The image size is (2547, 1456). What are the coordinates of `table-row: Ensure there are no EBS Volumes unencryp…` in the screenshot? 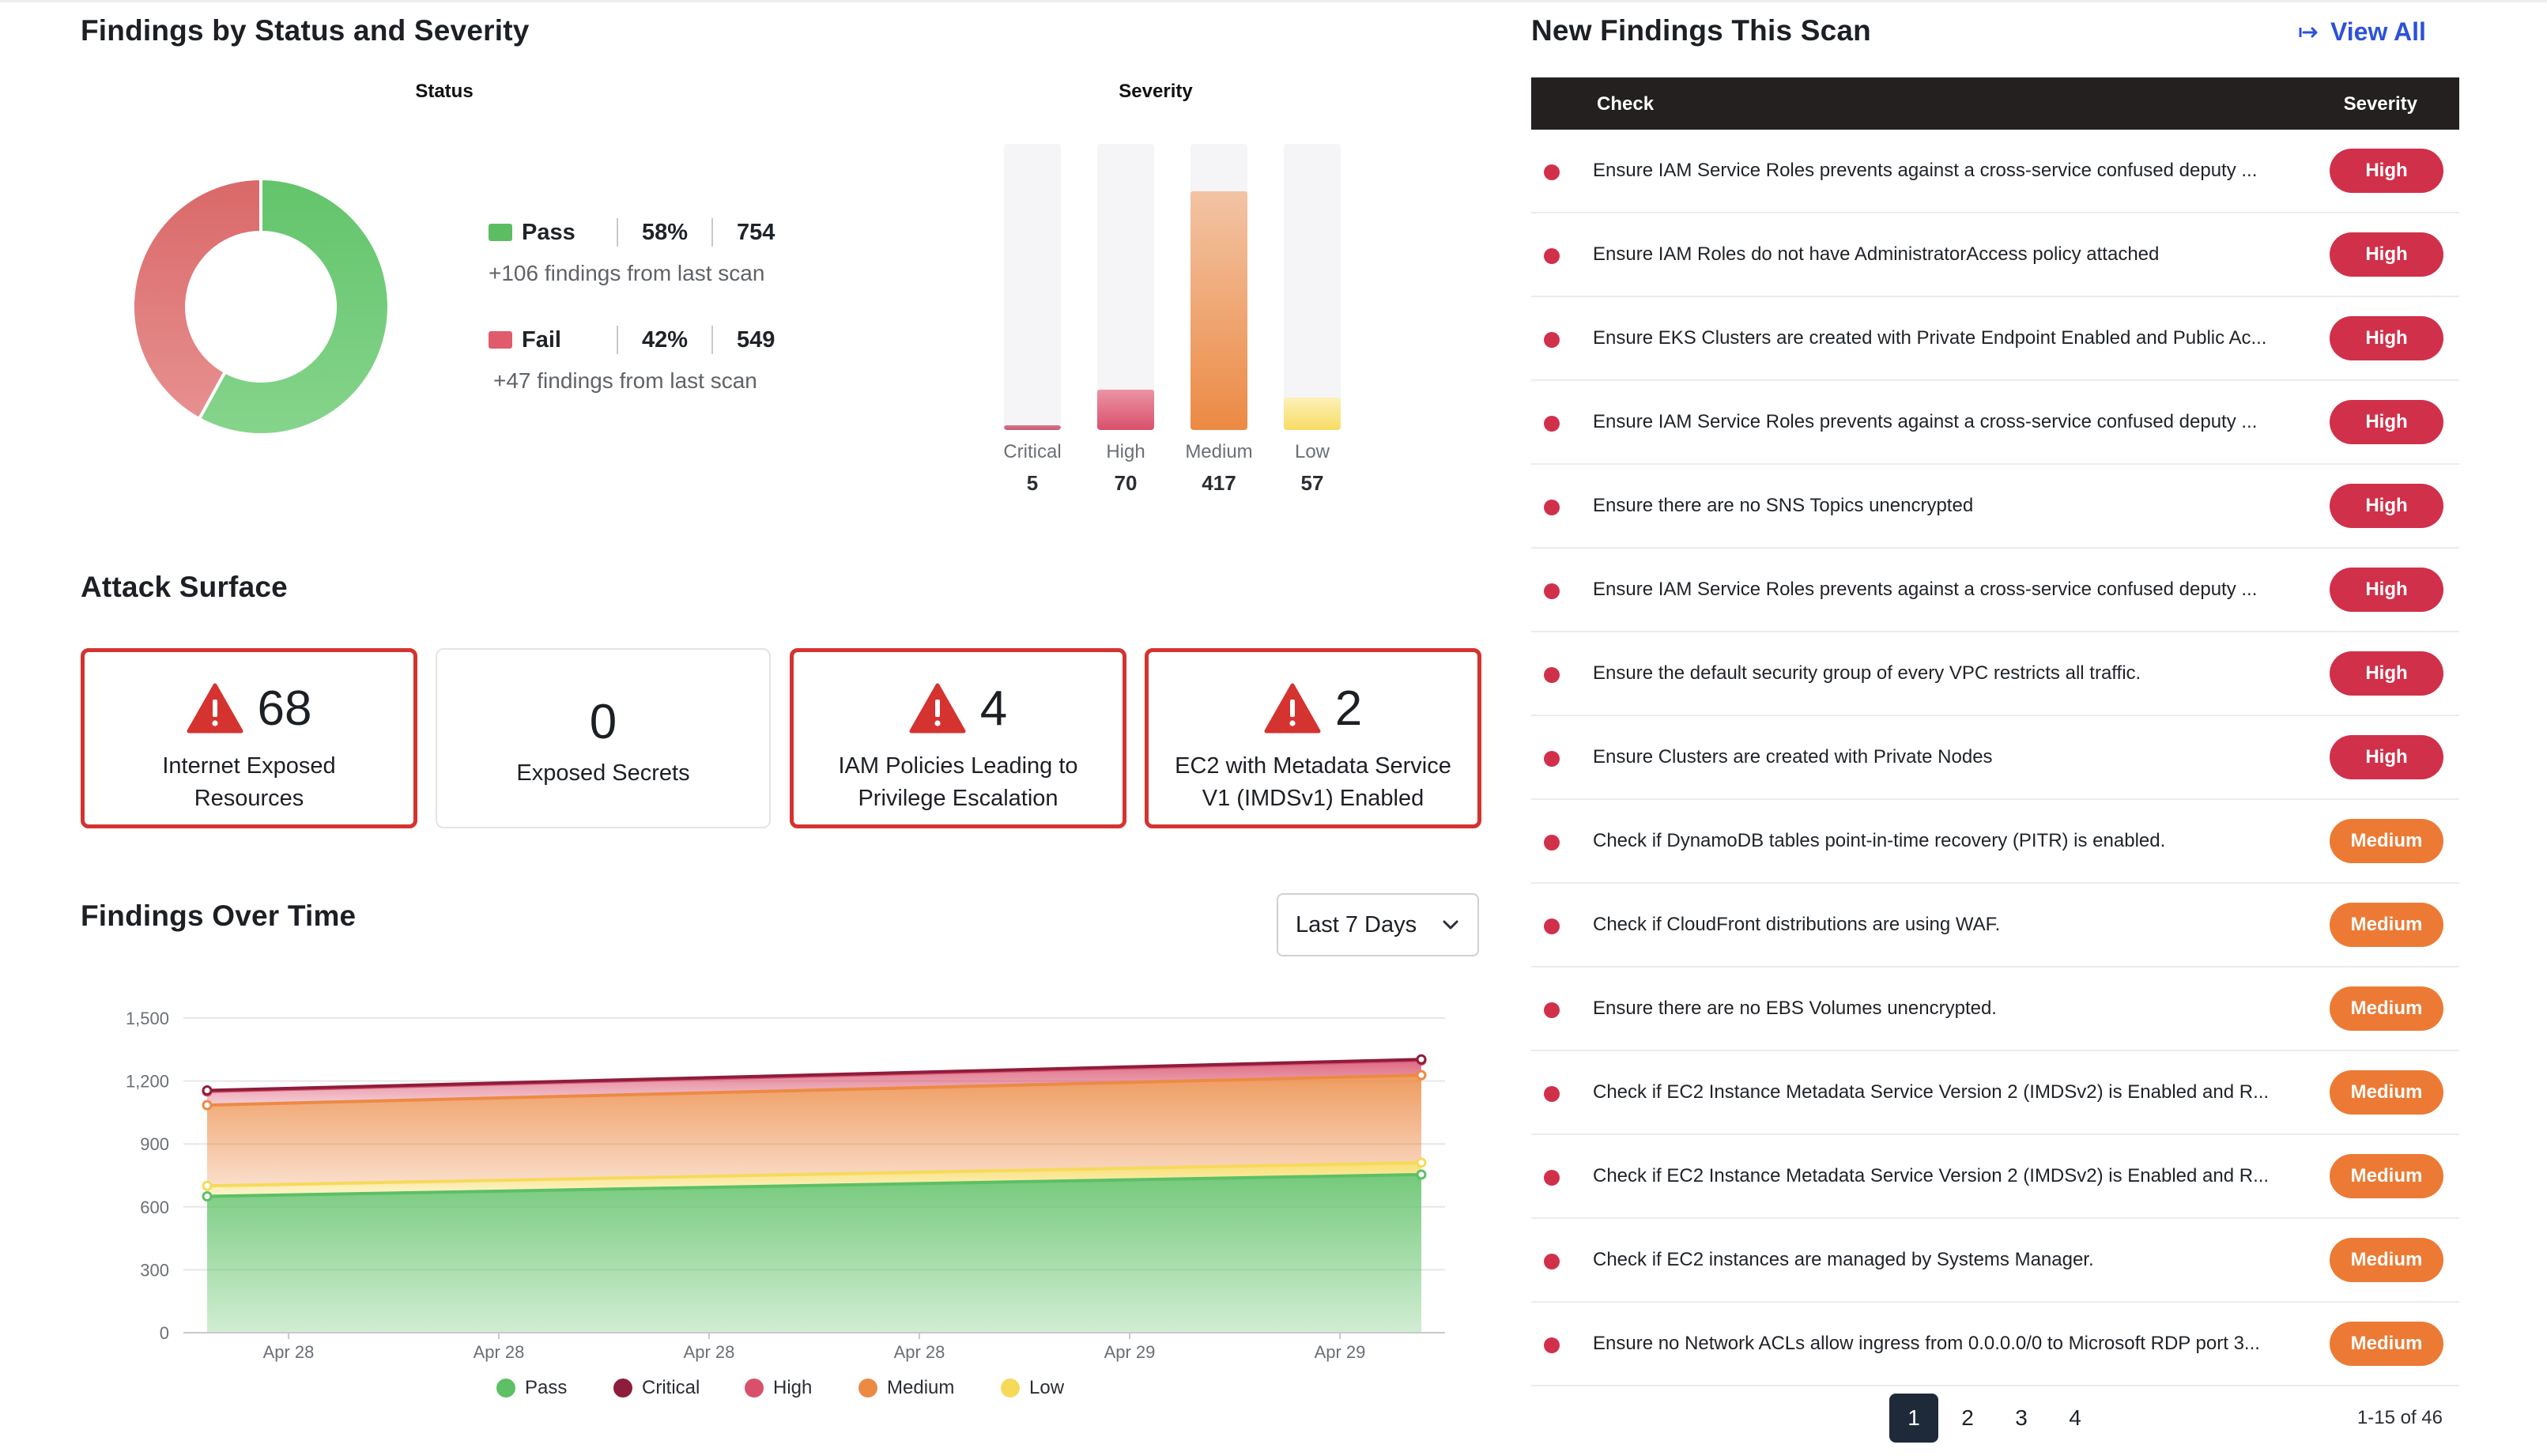 It's located at (1995, 1009).